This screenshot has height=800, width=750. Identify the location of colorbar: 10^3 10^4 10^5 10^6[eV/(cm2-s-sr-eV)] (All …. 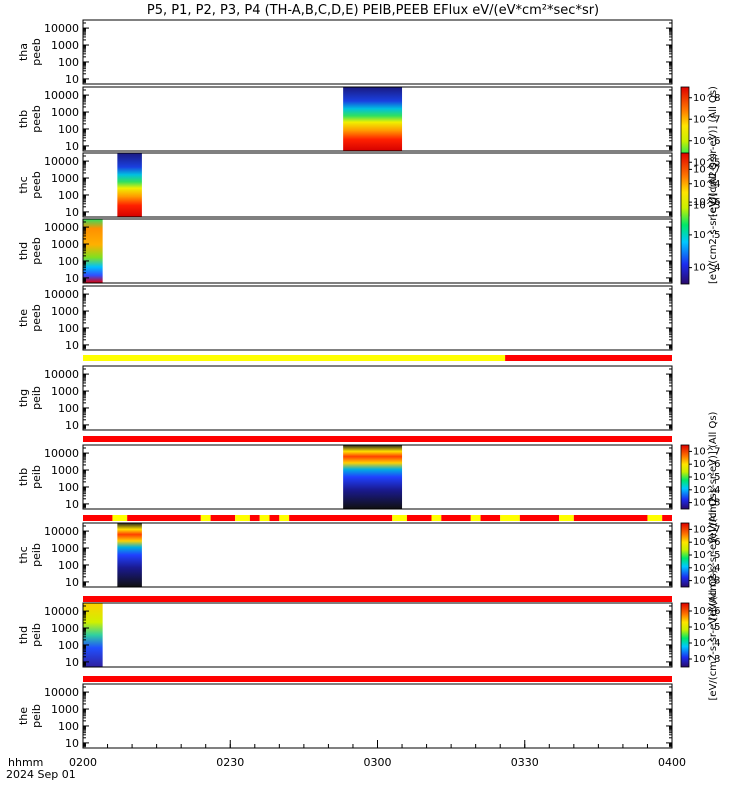
(700, 634).